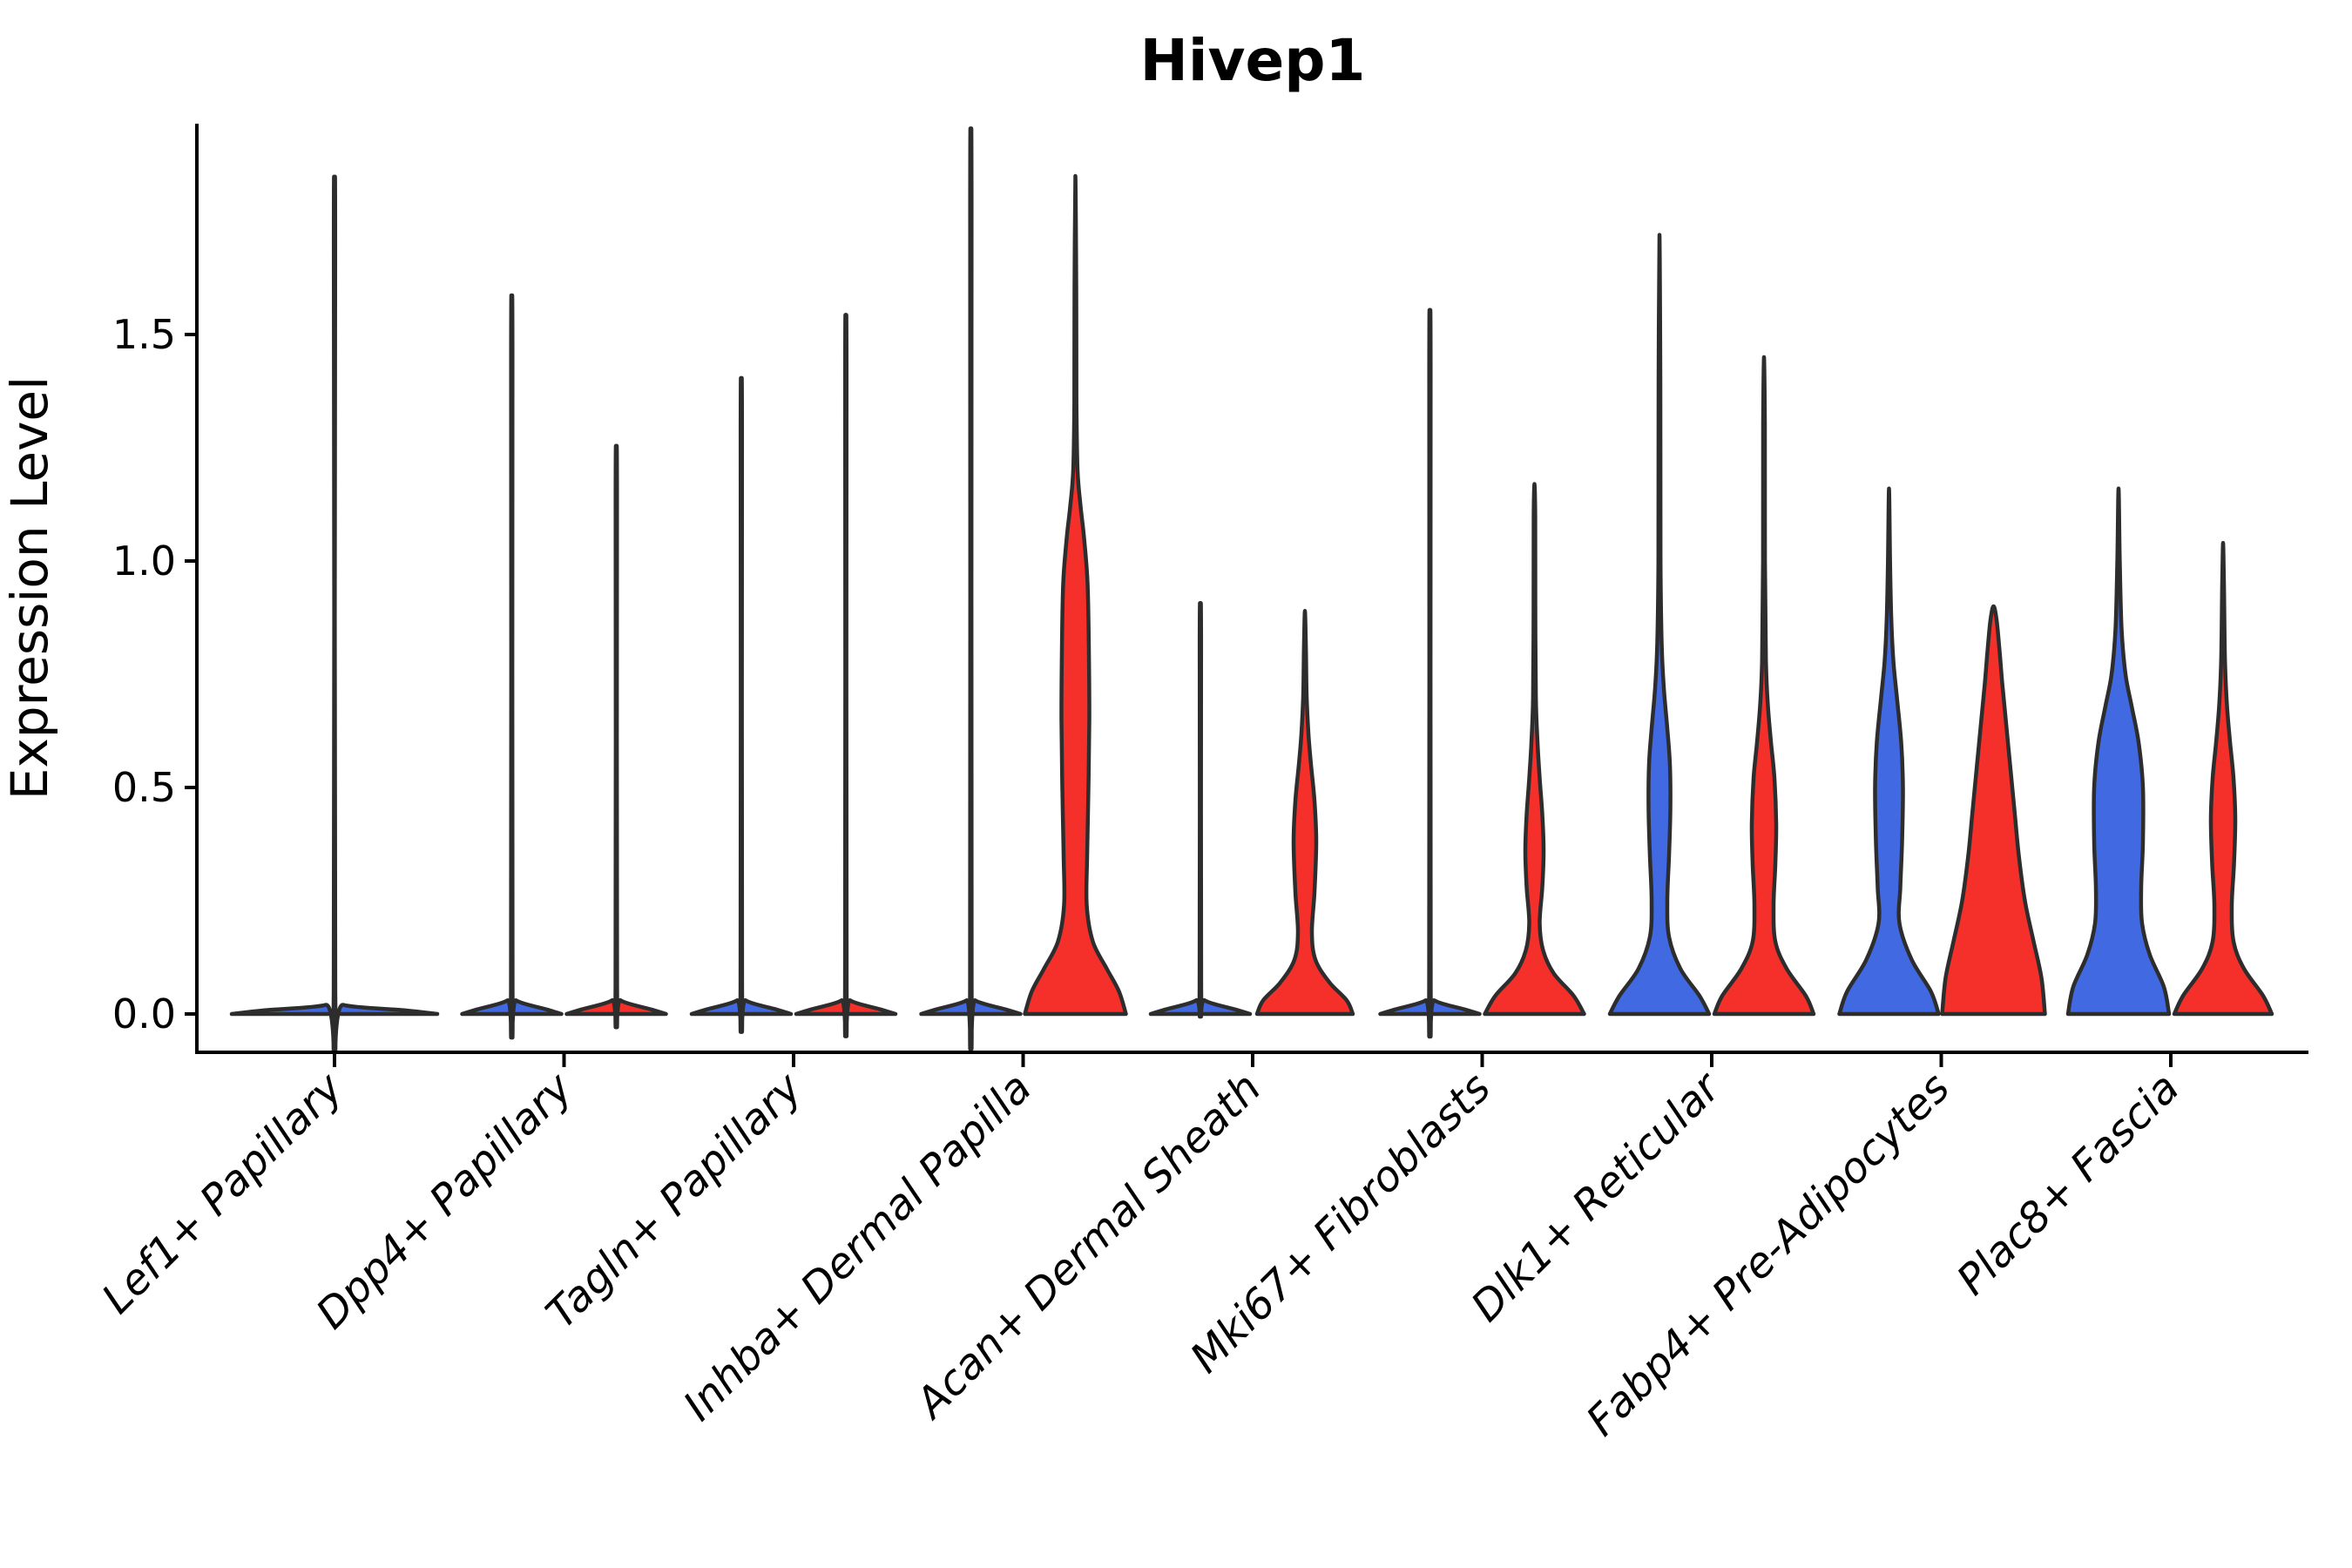 Image resolution: width=2352 pixels, height=1568 pixels. Describe the element at coordinates (1889, 751) in the screenshot. I see `violin-cat7-blue` at that location.